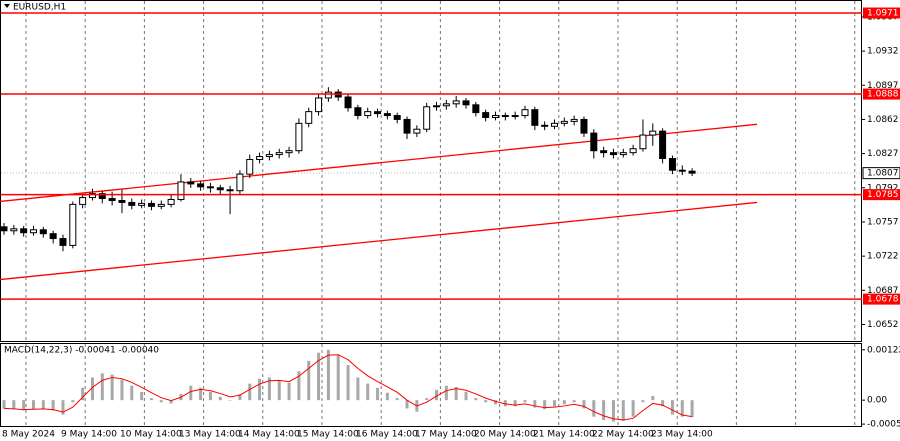 The width and height of the screenshot is (900, 441). What do you see at coordinates (883, 425) in the screenshot?
I see `macd-y-tick-label: -0.00058` at bounding box center [883, 425].